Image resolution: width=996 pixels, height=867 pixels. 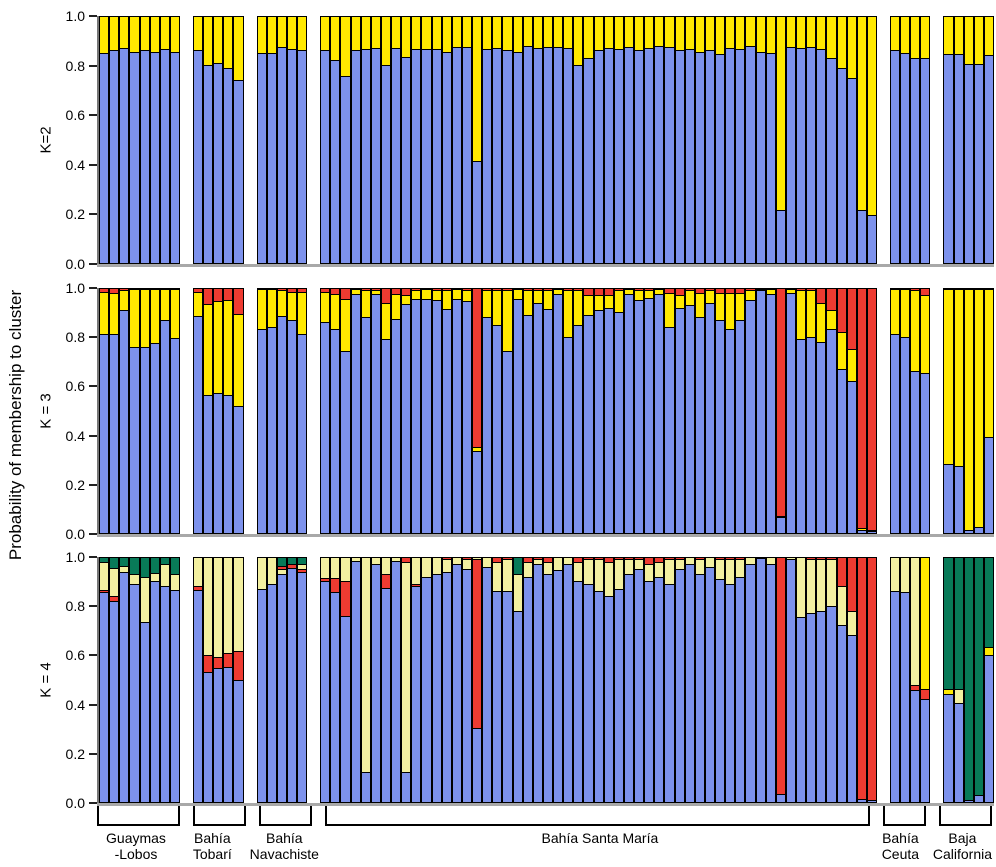 I want to click on group-label: Baja California, so click(x=962, y=846).